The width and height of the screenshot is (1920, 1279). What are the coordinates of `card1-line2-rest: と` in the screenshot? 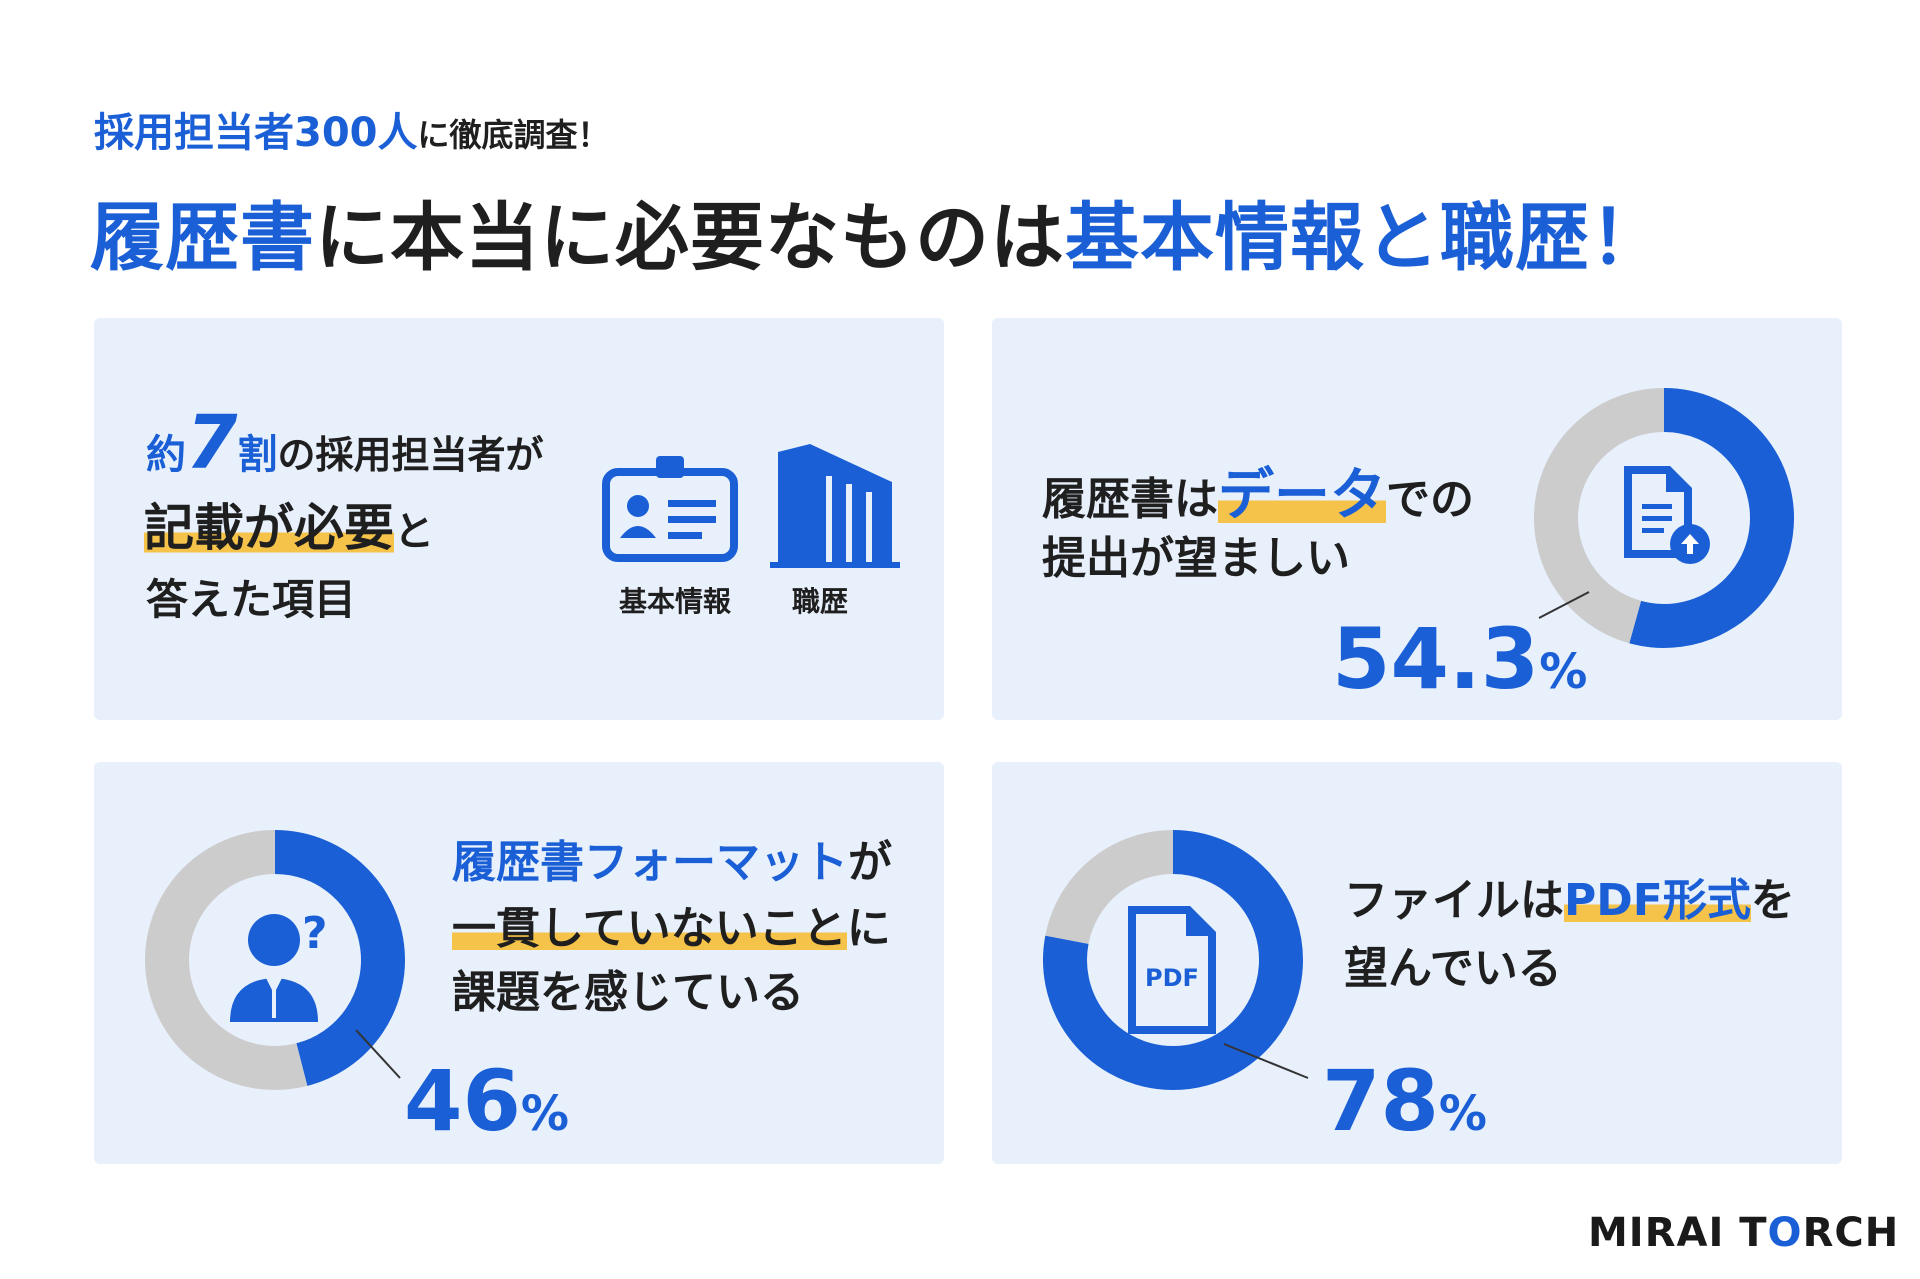 It's located at (414, 532).